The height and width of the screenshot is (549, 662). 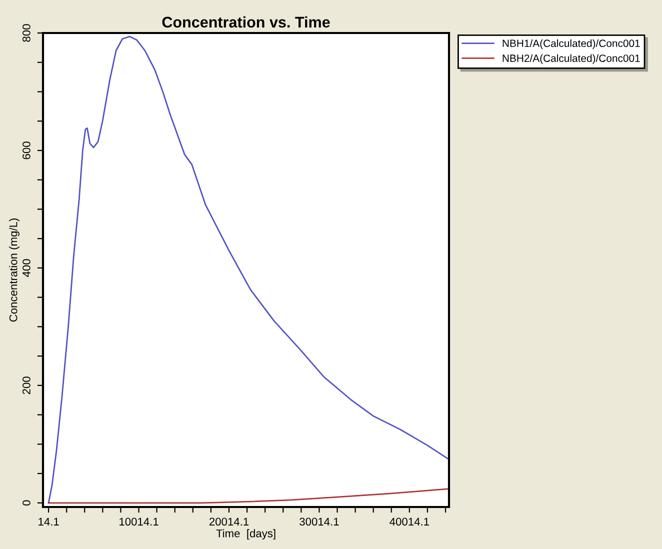 What do you see at coordinates (409, 522) in the screenshot?
I see `x-tick-label: 40014.1` at bounding box center [409, 522].